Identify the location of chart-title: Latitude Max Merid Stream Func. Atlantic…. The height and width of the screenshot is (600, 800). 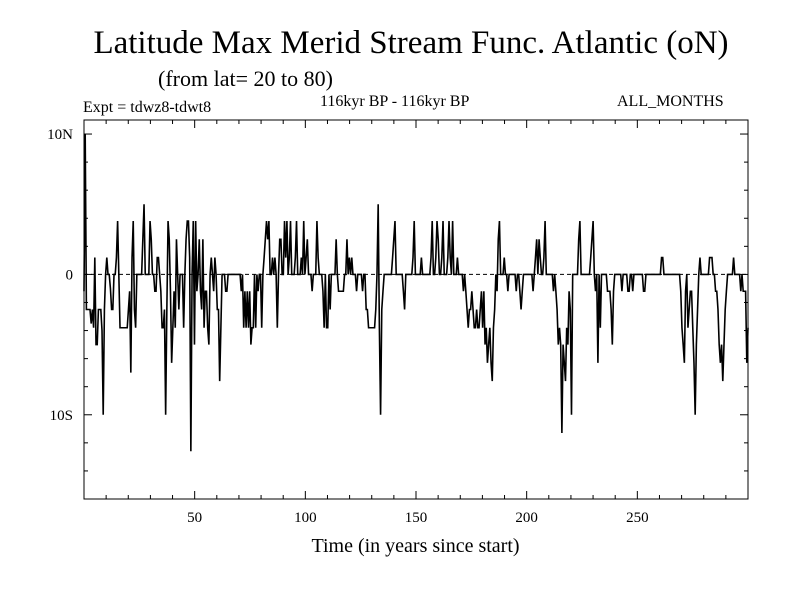
(411, 43).